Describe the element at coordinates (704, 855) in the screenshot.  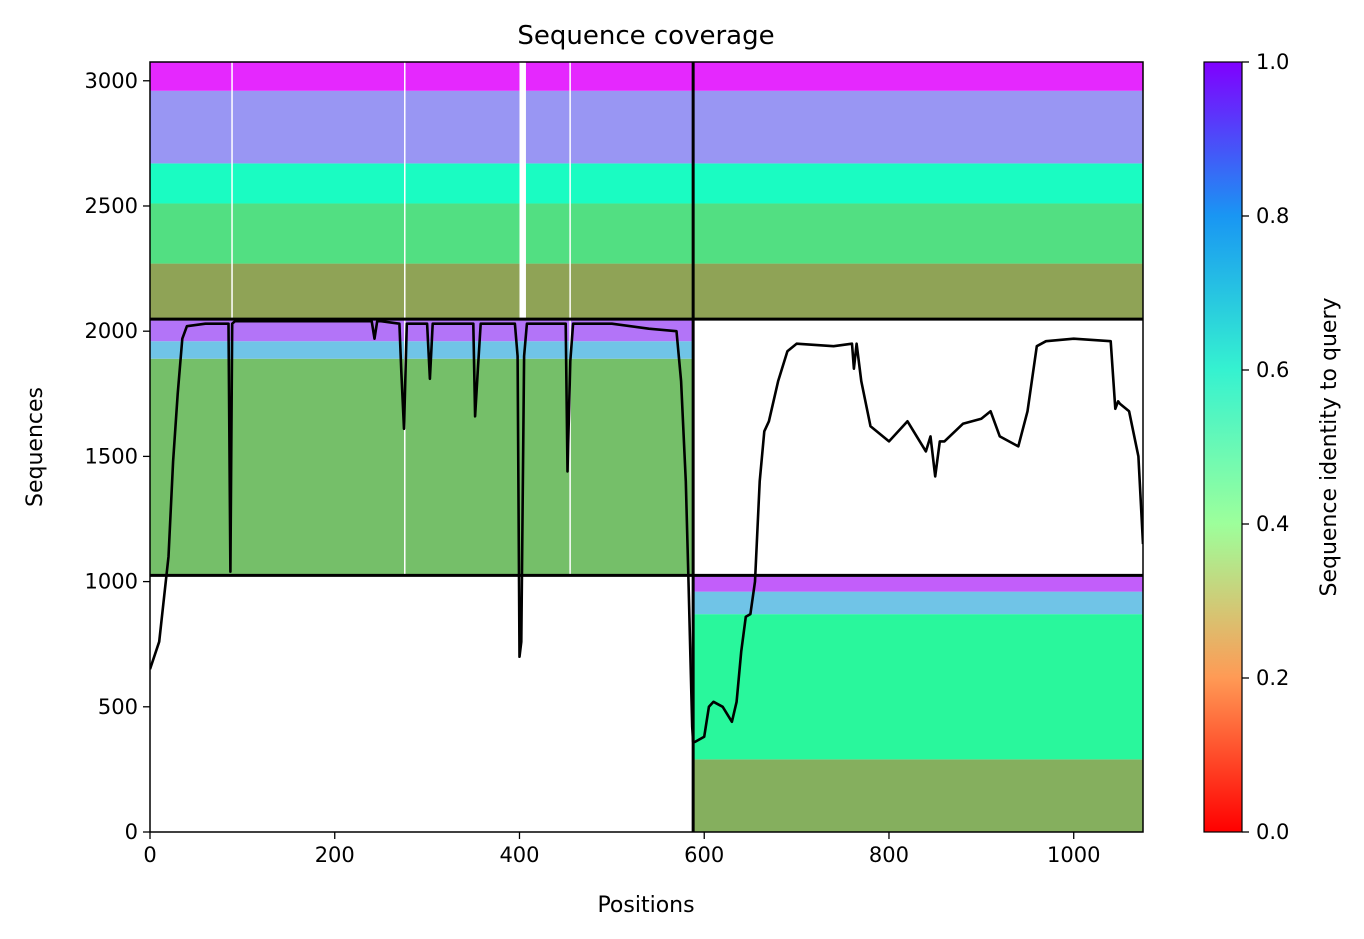
I see `x-tick-label: 600` at that location.